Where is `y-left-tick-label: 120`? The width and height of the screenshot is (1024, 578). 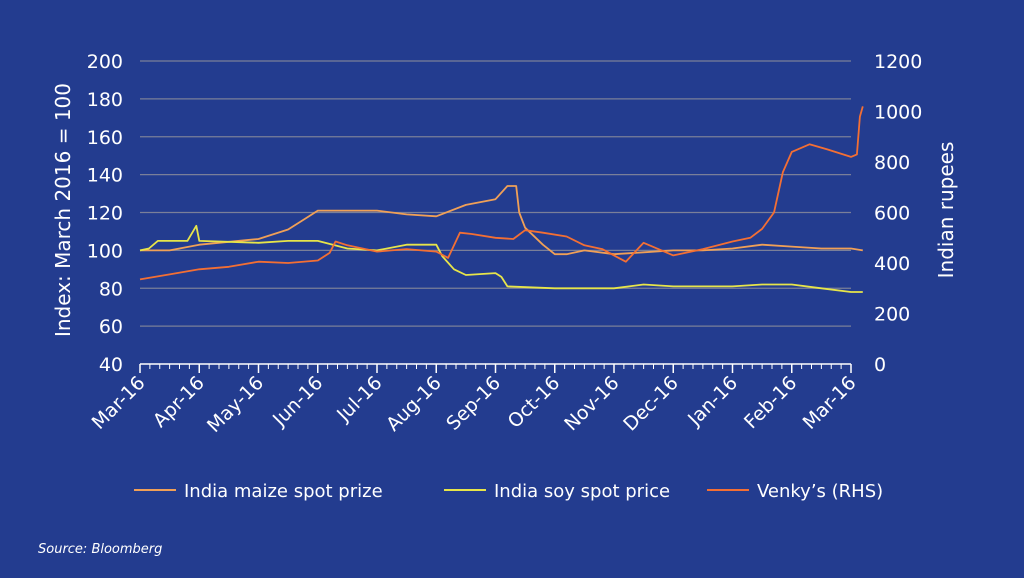
y-left-tick-label: 120 is located at coordinates (105, 214).